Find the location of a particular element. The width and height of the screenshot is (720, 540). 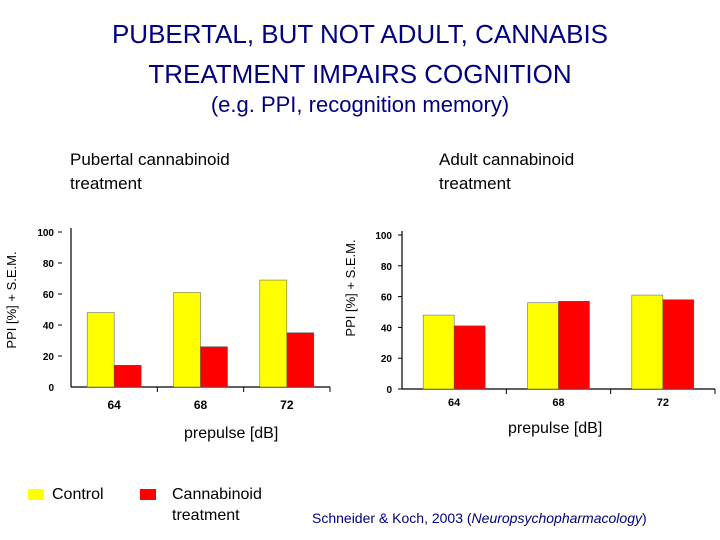

adult-x-axis-label: prepulse [dB] is located at coordinates (555, 428).